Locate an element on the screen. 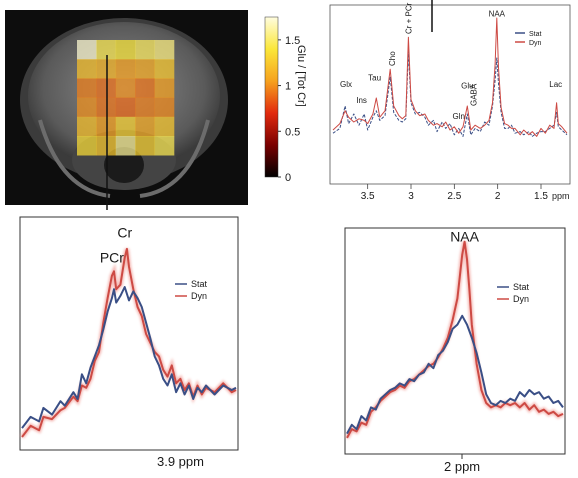  spectrum-legend: Stat Dyn is located at coordinates (528, 39).